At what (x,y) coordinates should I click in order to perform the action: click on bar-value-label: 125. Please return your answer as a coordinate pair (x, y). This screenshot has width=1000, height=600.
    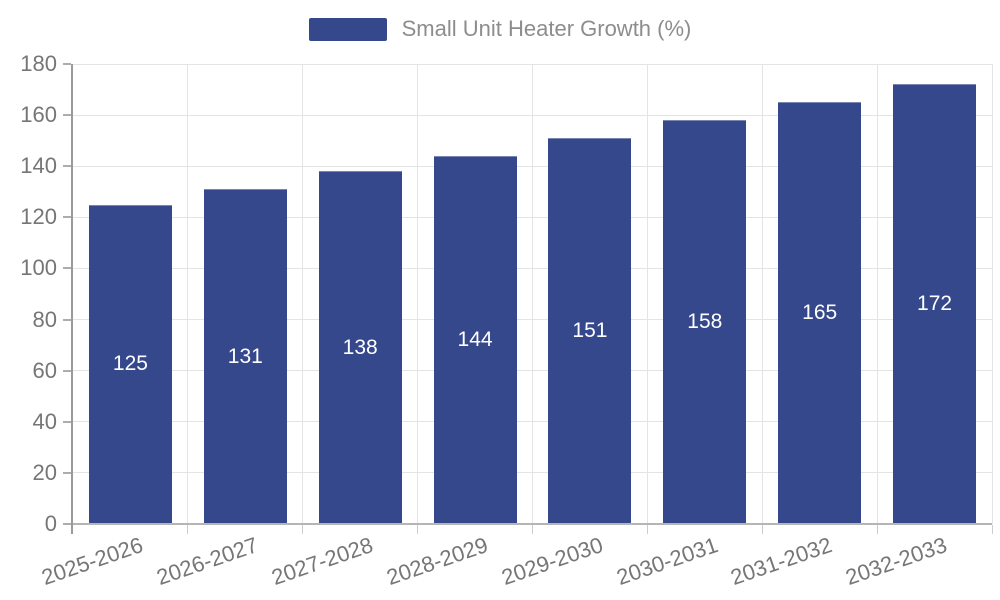
    Looking at the image, I should click on (130, 364).